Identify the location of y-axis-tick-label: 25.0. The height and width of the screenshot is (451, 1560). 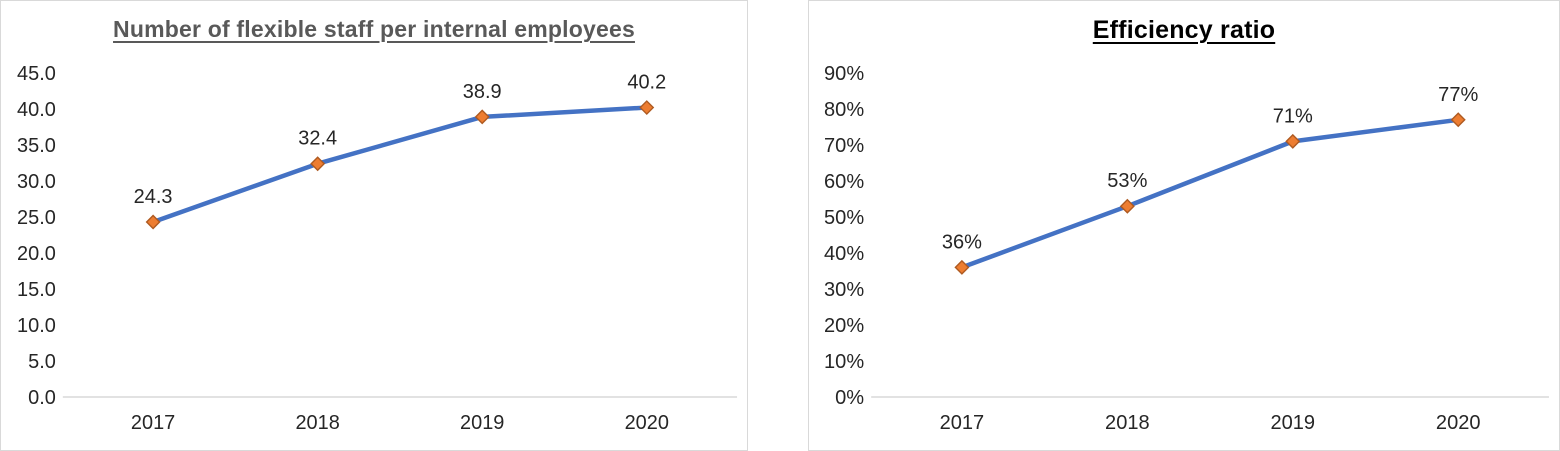
(36, 218).